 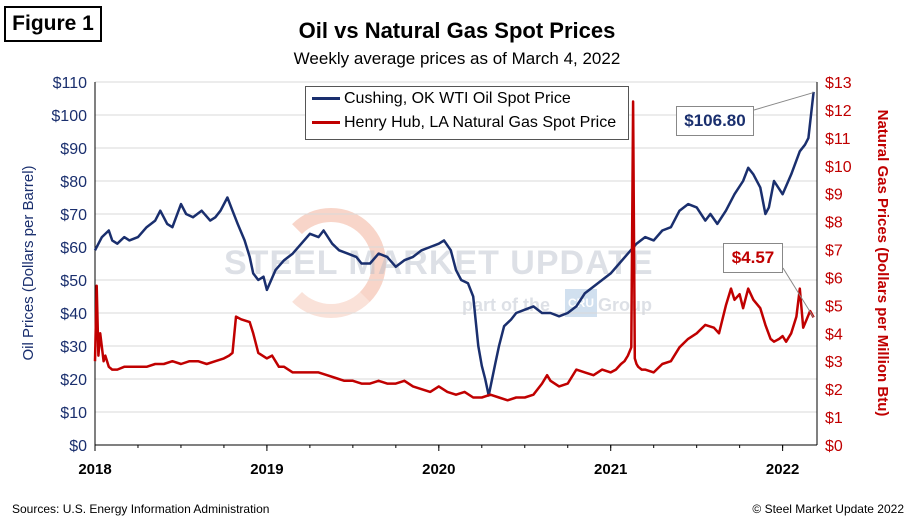 I want to click on y2-tick-label: $5, so click(x=834, y=306).